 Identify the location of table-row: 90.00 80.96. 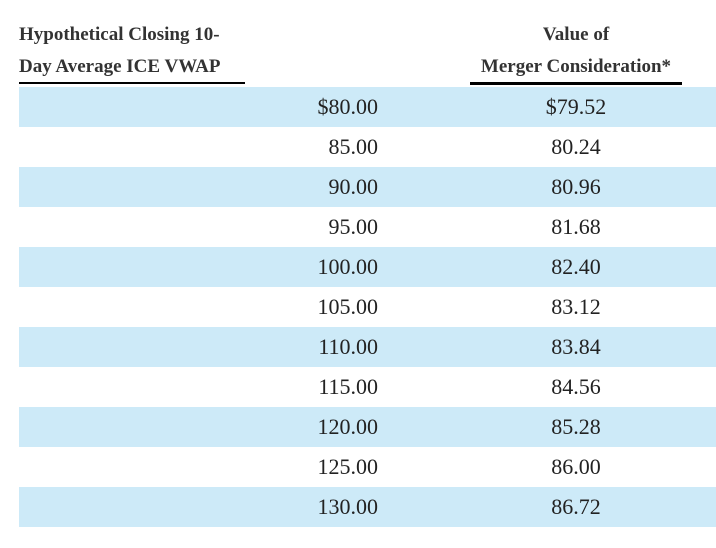
(367, 187).